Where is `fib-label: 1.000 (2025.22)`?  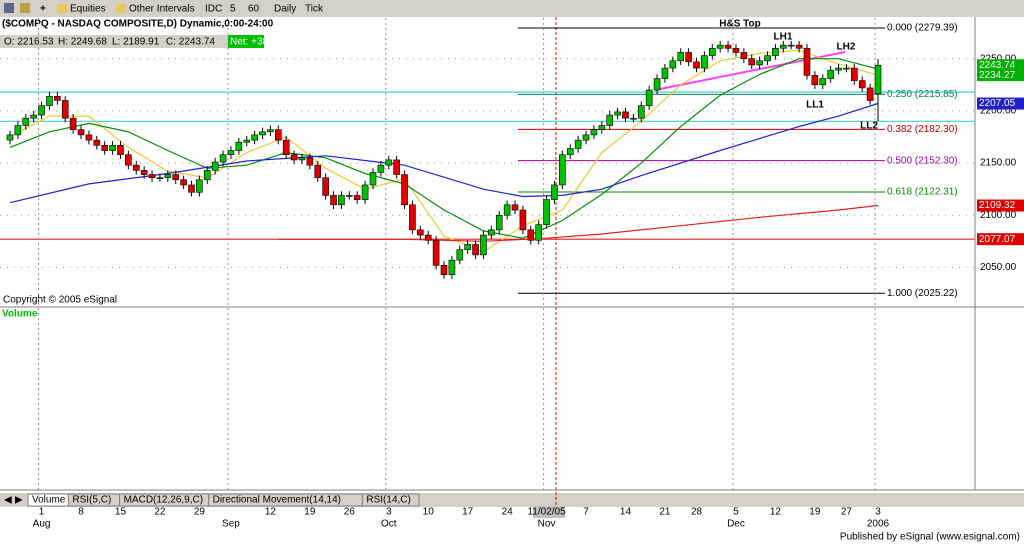 fib-label: 1.000 (2025.22) is located at coordinates (922, 293).